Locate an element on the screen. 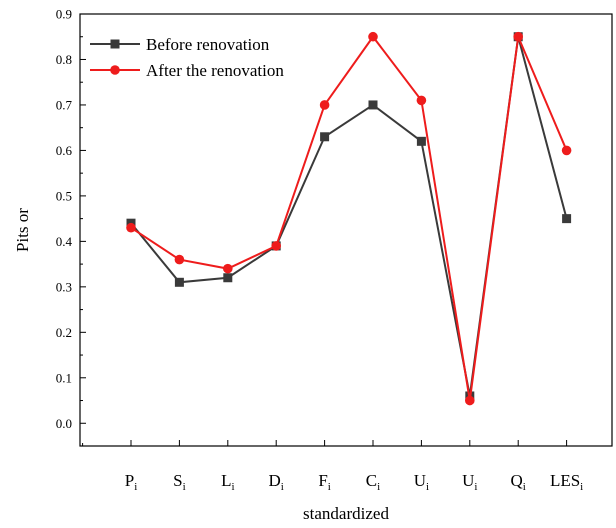 The width and height of the screenshot is (616, 528). x-tick-label-main: P is located at coordinates (129, 480).